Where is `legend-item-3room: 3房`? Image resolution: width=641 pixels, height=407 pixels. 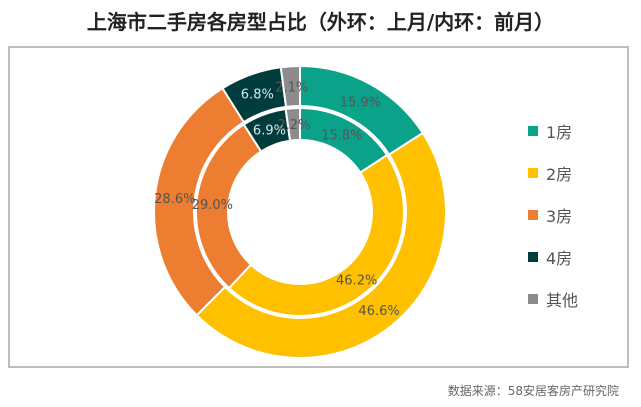 legend-item-3room: 3房 is located at coordinates (553, 215).